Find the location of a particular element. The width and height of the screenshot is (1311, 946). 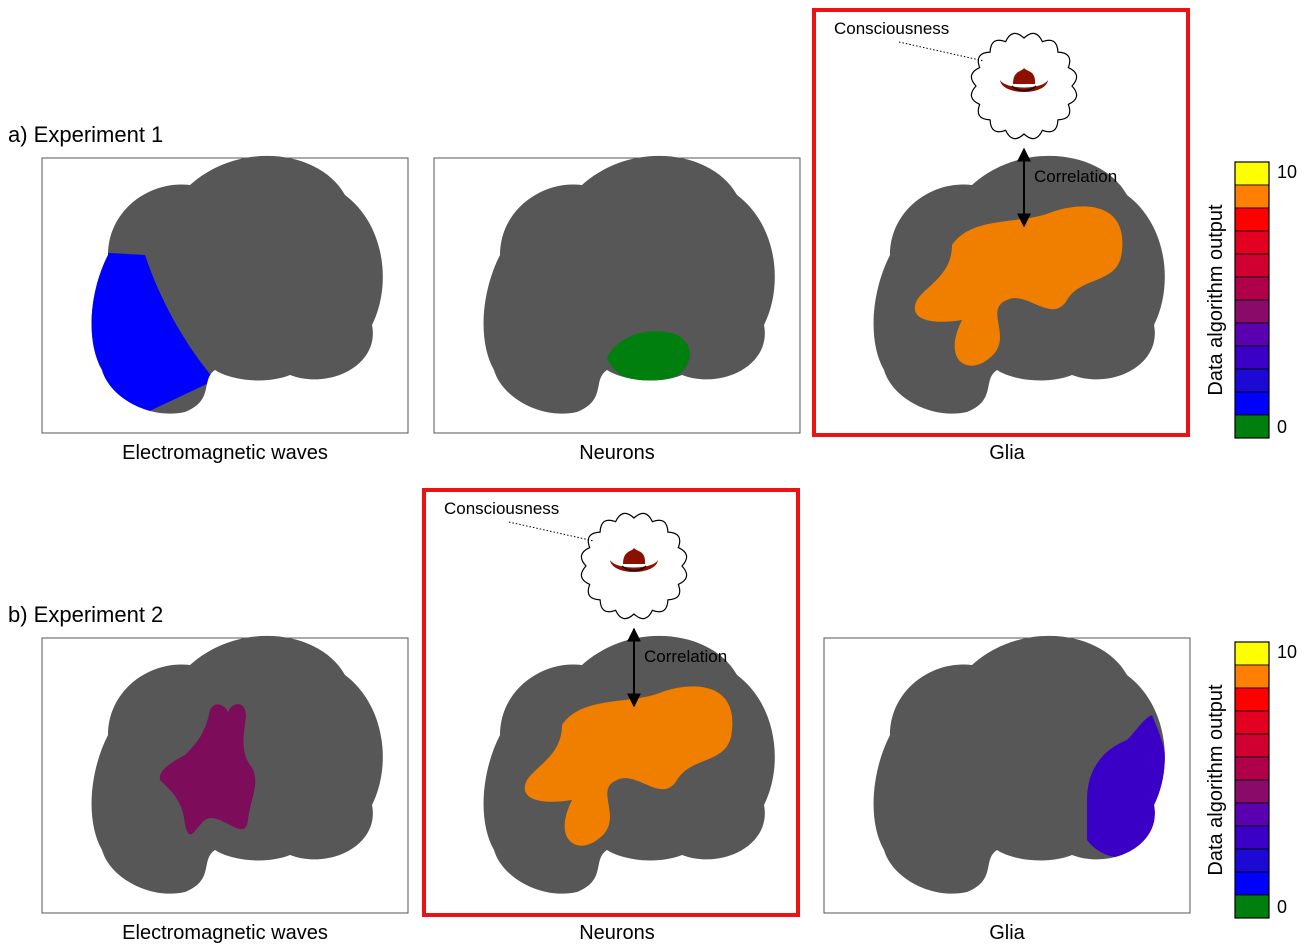

panel-neurons: Neurons is located at coordinates (617, 309).